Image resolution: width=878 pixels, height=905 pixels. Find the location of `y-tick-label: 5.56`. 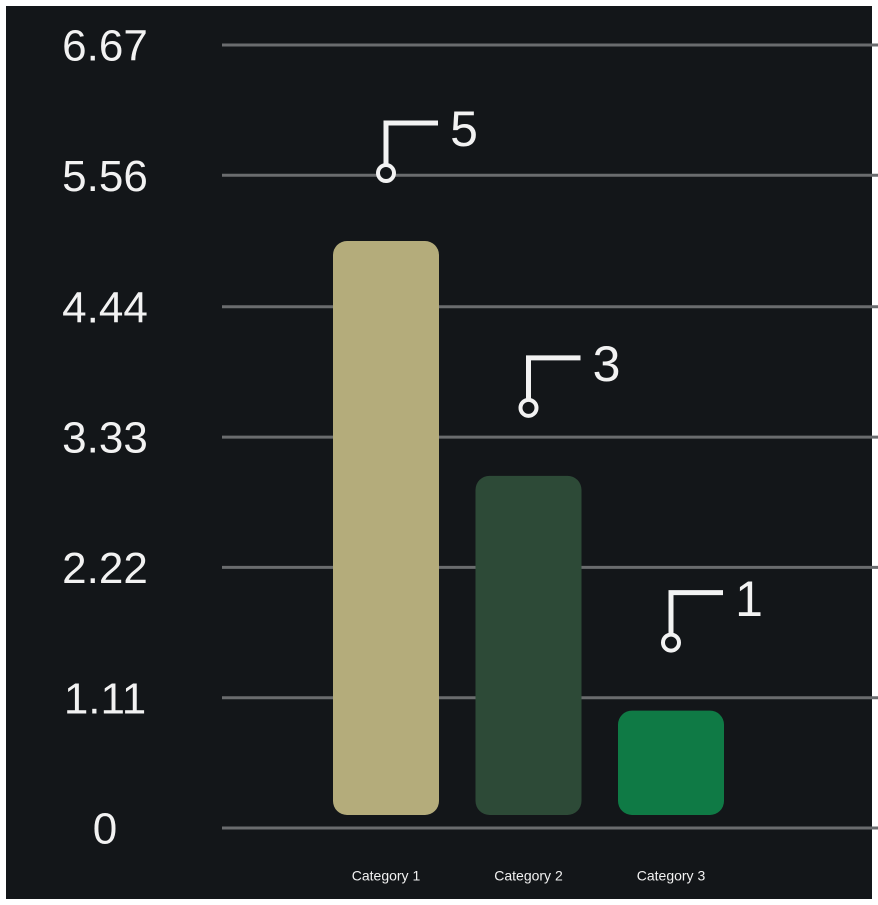

y-tick-label: 5.56 is located at coordinates (105, 176).